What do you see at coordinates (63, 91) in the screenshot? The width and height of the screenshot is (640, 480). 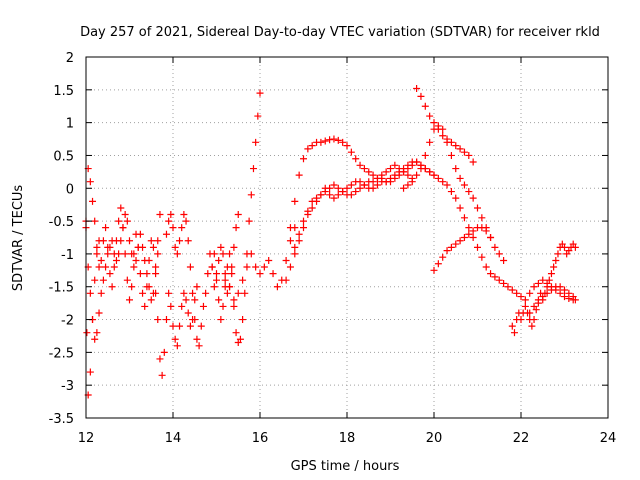 I see `y-tick-label: 1.5` at bounding box center [63, 91].